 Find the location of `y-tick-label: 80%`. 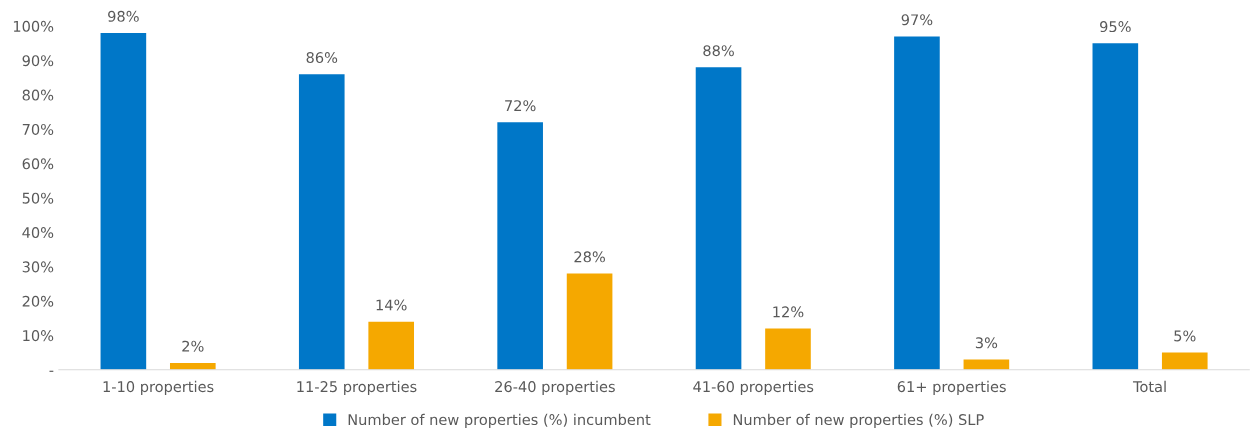

y-tick-label: 80% is located at coordinates (38, 95).